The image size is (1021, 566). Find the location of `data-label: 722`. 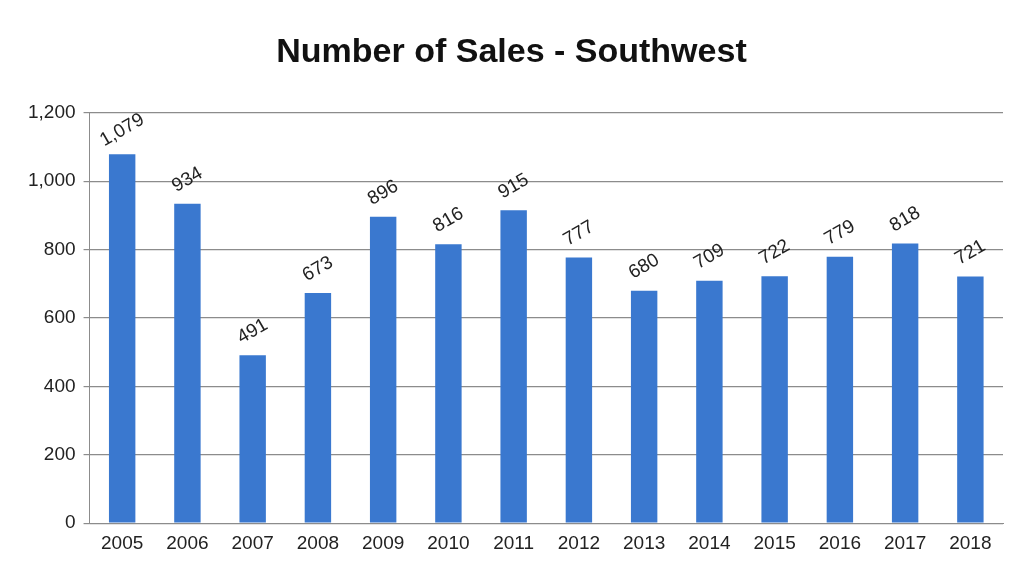

data-label: 722 is located at coordinates (774, 251).